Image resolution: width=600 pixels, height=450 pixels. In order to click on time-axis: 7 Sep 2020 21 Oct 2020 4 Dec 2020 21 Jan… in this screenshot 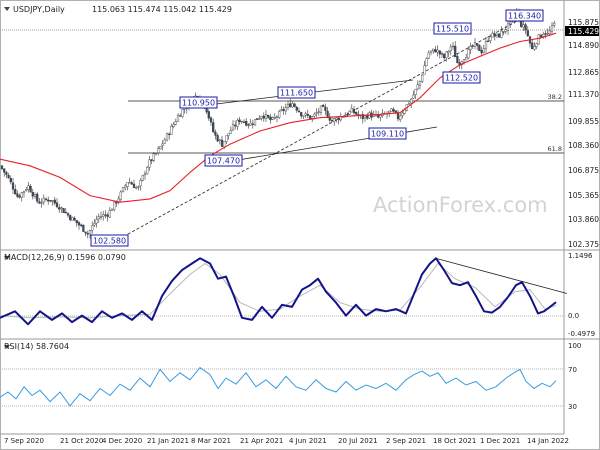, I will do `click(286, 441)`.